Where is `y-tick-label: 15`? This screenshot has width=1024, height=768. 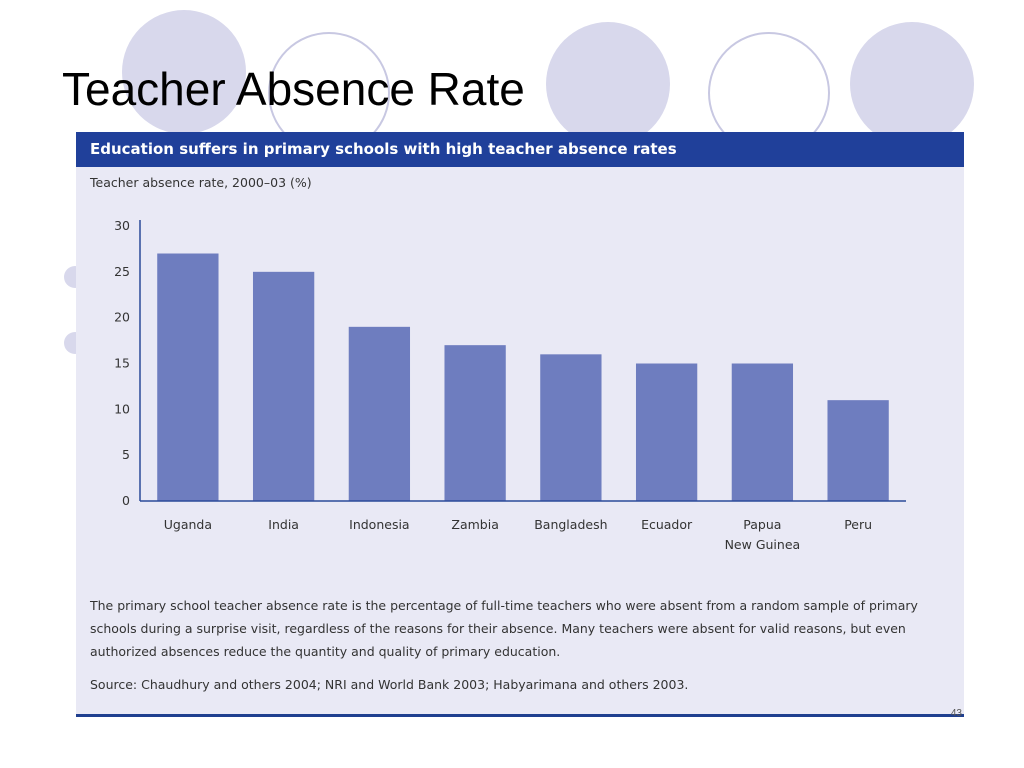 y-tick-label: 15 is located at coordinates (122, 363).